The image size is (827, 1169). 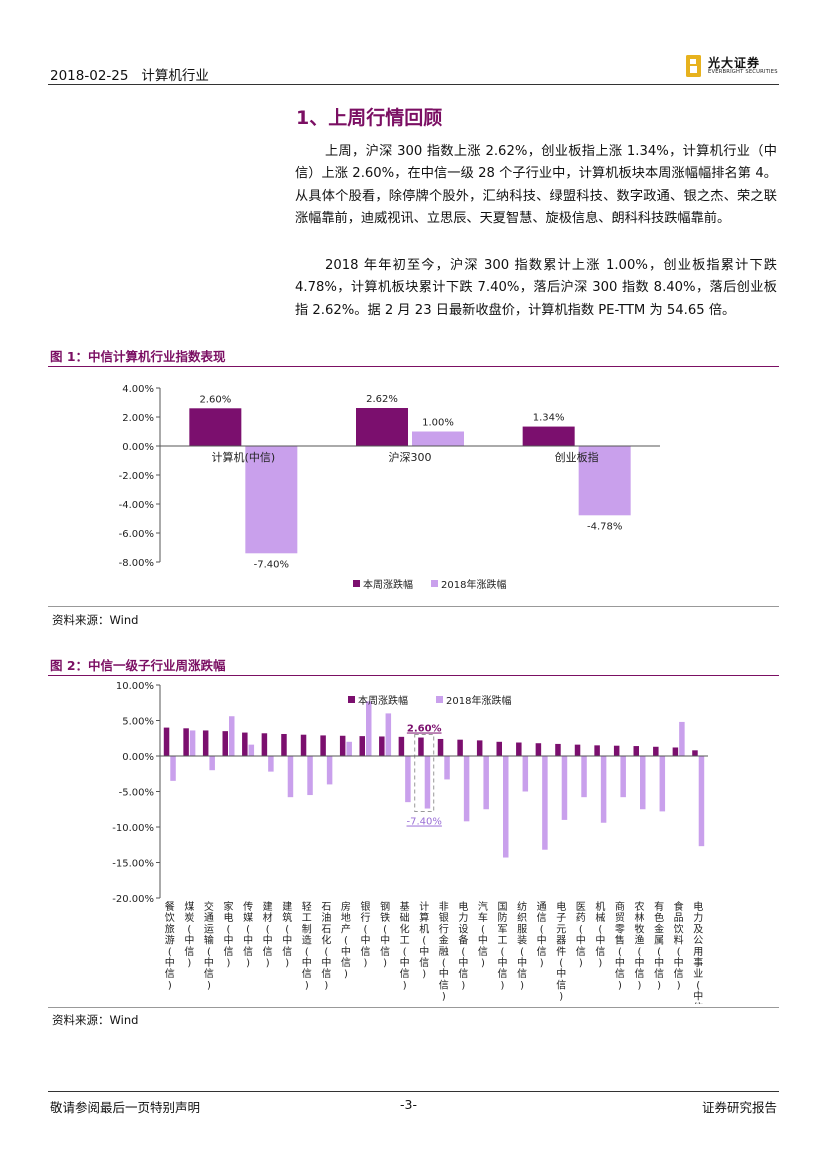 I want to click on category-label: 轻工制造(中信), so click(x=307, y=945).